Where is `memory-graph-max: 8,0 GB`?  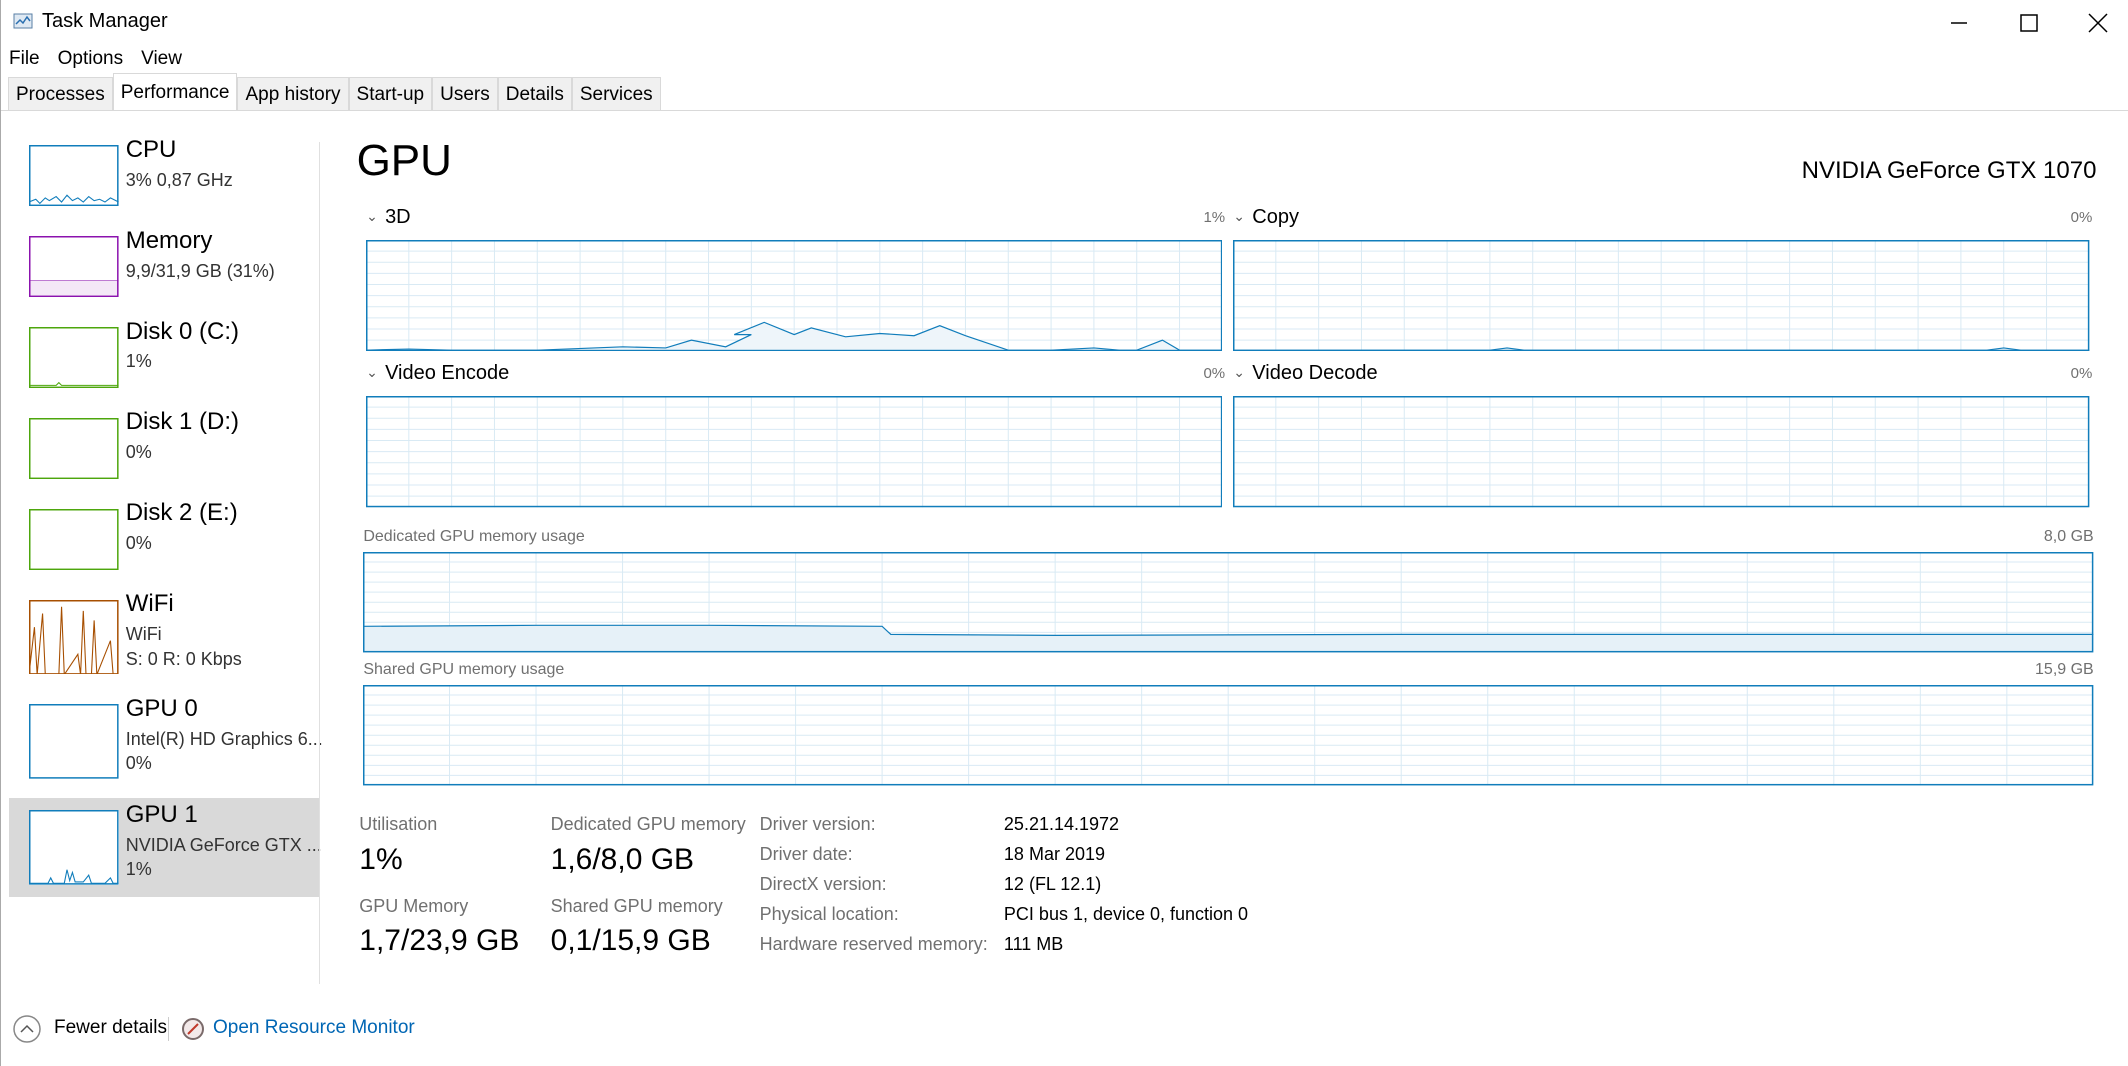
memory-graph-max: 8,0 GB is located at coordinates (2068, 536).